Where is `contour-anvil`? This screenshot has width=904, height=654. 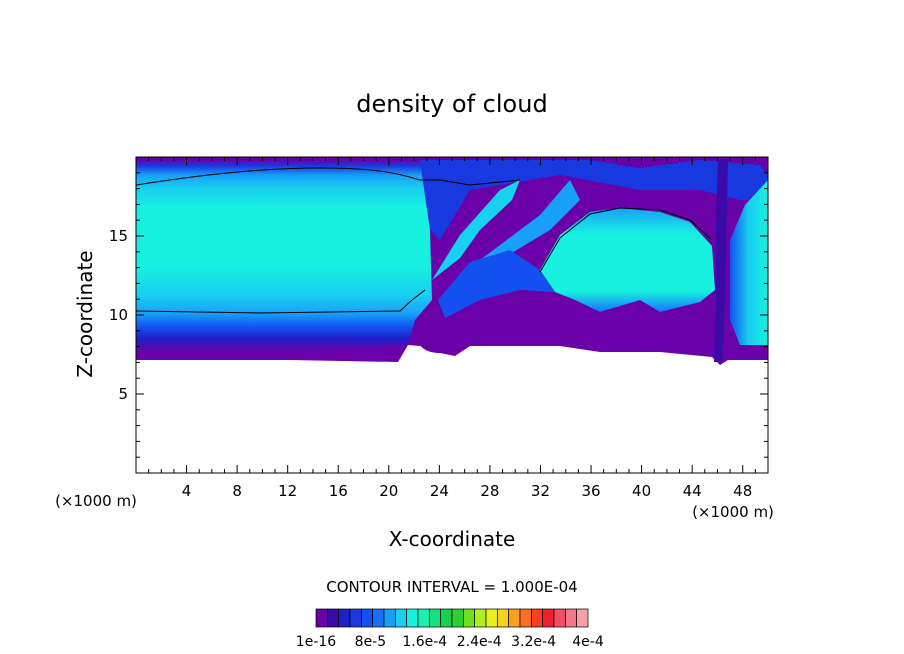
contour-anvil is located at coordinates (626, 240).